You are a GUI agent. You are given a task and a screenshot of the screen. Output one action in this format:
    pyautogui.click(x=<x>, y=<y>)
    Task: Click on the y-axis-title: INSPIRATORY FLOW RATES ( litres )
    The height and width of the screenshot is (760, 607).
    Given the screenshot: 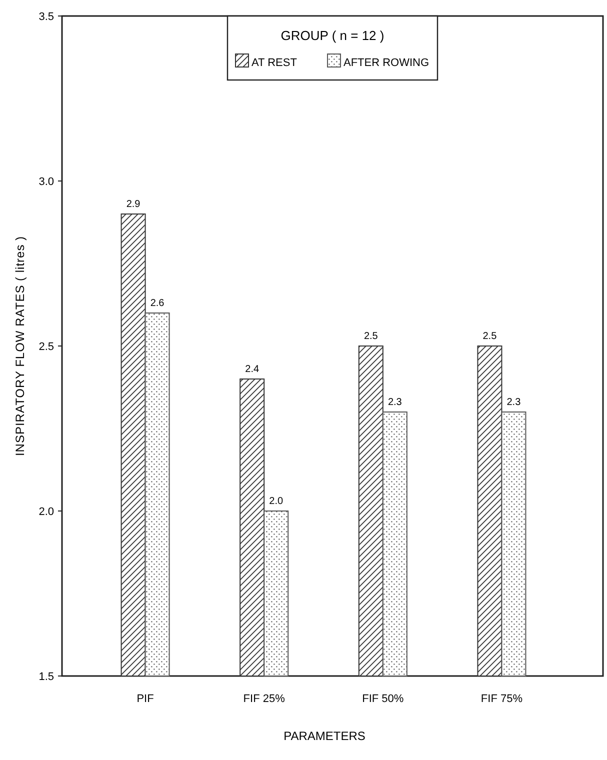 What is the action you would take?
    pyautogui.click(x=20, y=346)
    